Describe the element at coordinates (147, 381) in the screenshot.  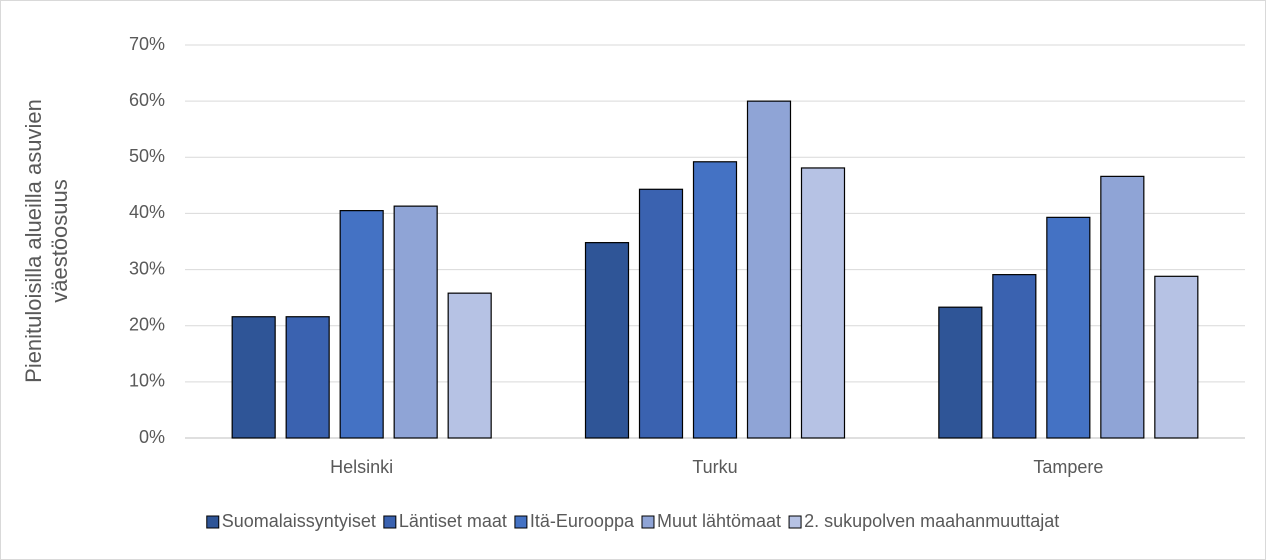
I see `y-tick-label: 10%` at that location.